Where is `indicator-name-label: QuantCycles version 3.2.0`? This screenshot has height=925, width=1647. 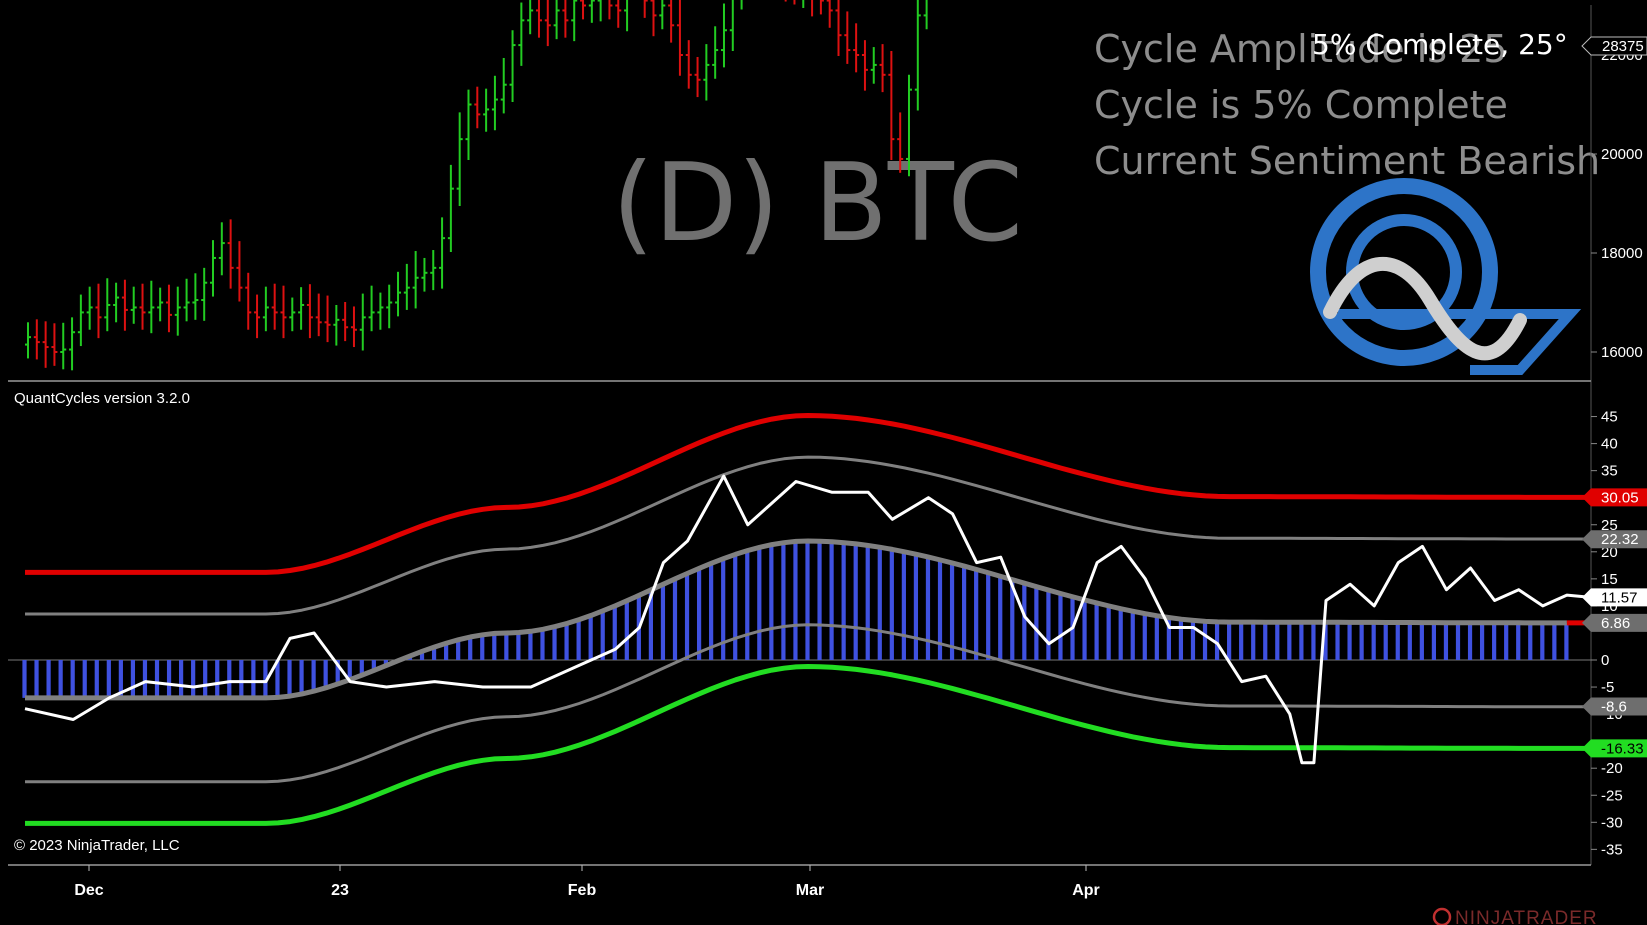 indicator-name-label: QuantCycles version 3.2.0 is located at coordinates (102, 398).